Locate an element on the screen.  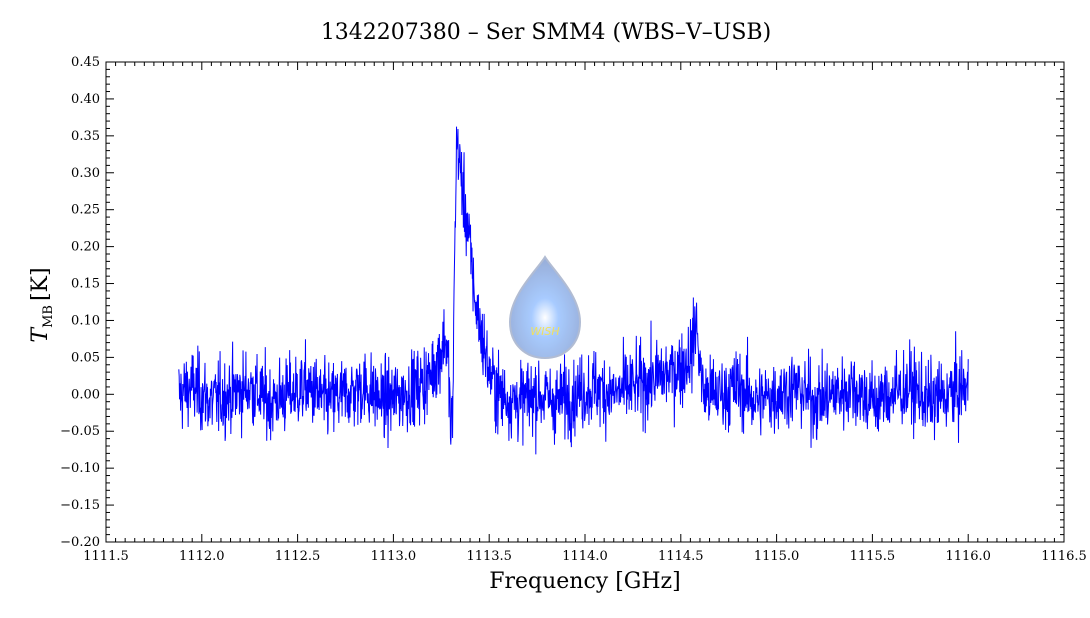
wish-logo-watermark: WISH is located at coordinates (545, 307).